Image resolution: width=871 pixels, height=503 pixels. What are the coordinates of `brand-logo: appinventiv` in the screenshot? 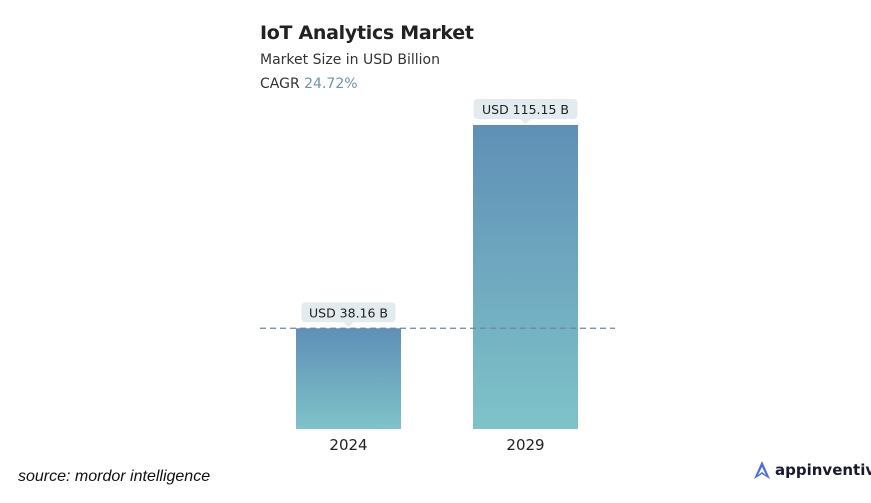 It's located at (811, 470).